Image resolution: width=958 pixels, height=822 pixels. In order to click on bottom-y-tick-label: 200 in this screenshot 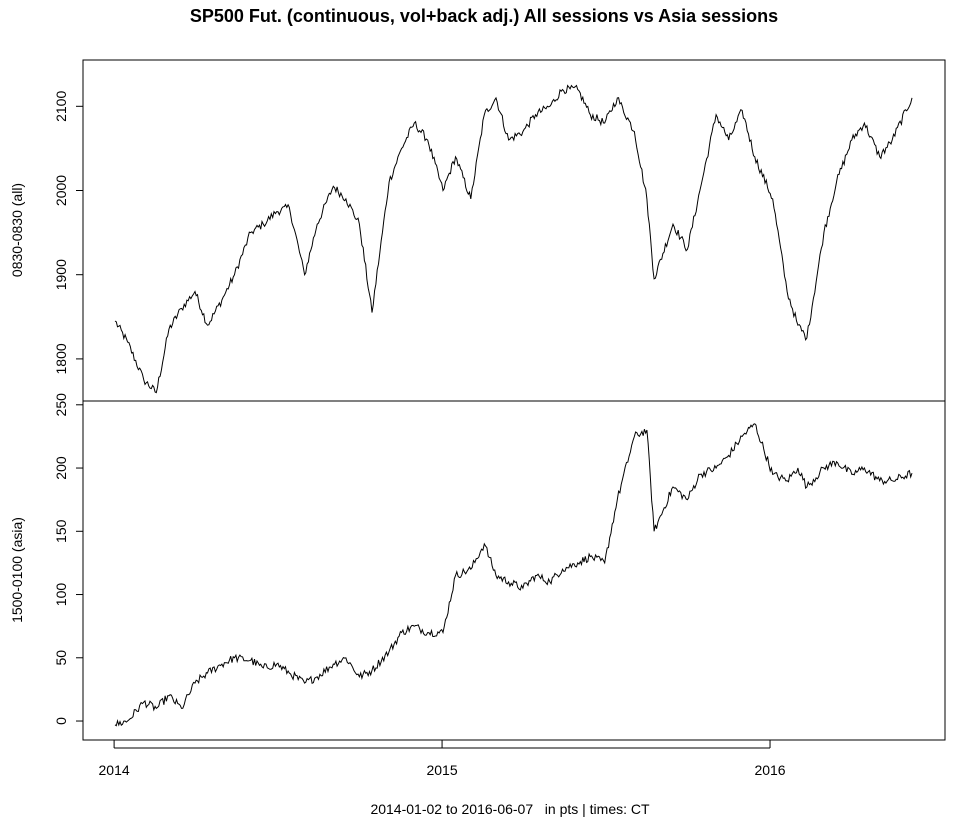, I will do `click(61, 468)`.